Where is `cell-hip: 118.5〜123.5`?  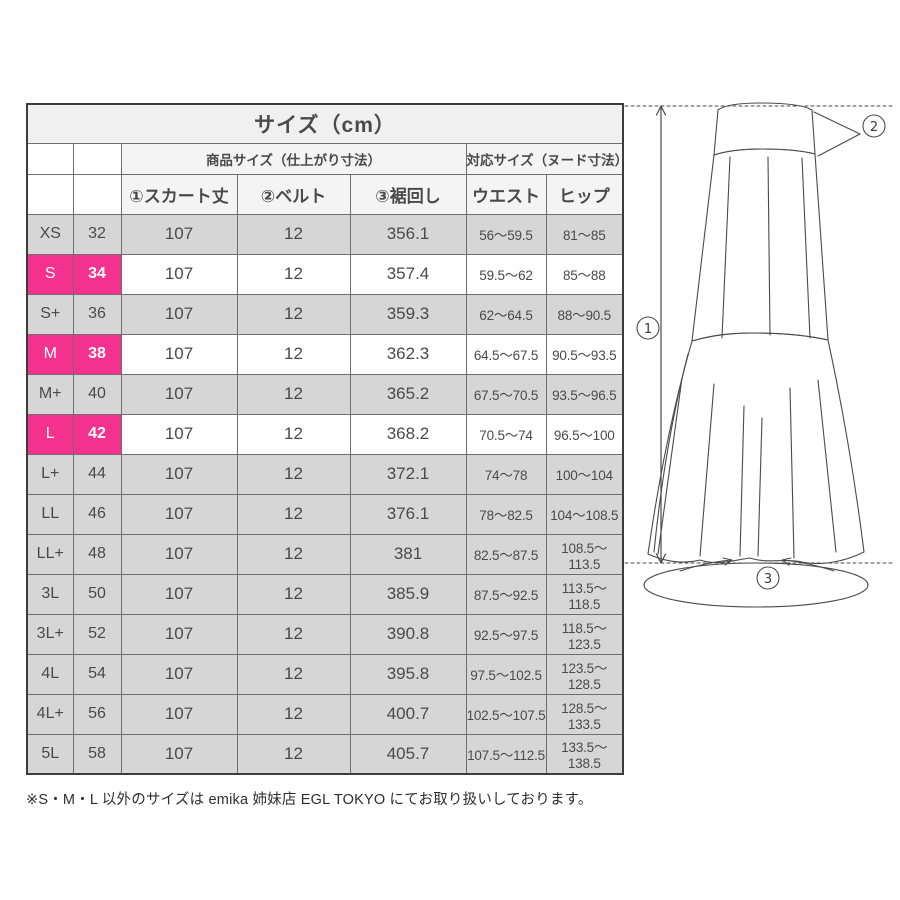 cell-hip: 118.5〜123.5 is located at coordinates (584, 634).